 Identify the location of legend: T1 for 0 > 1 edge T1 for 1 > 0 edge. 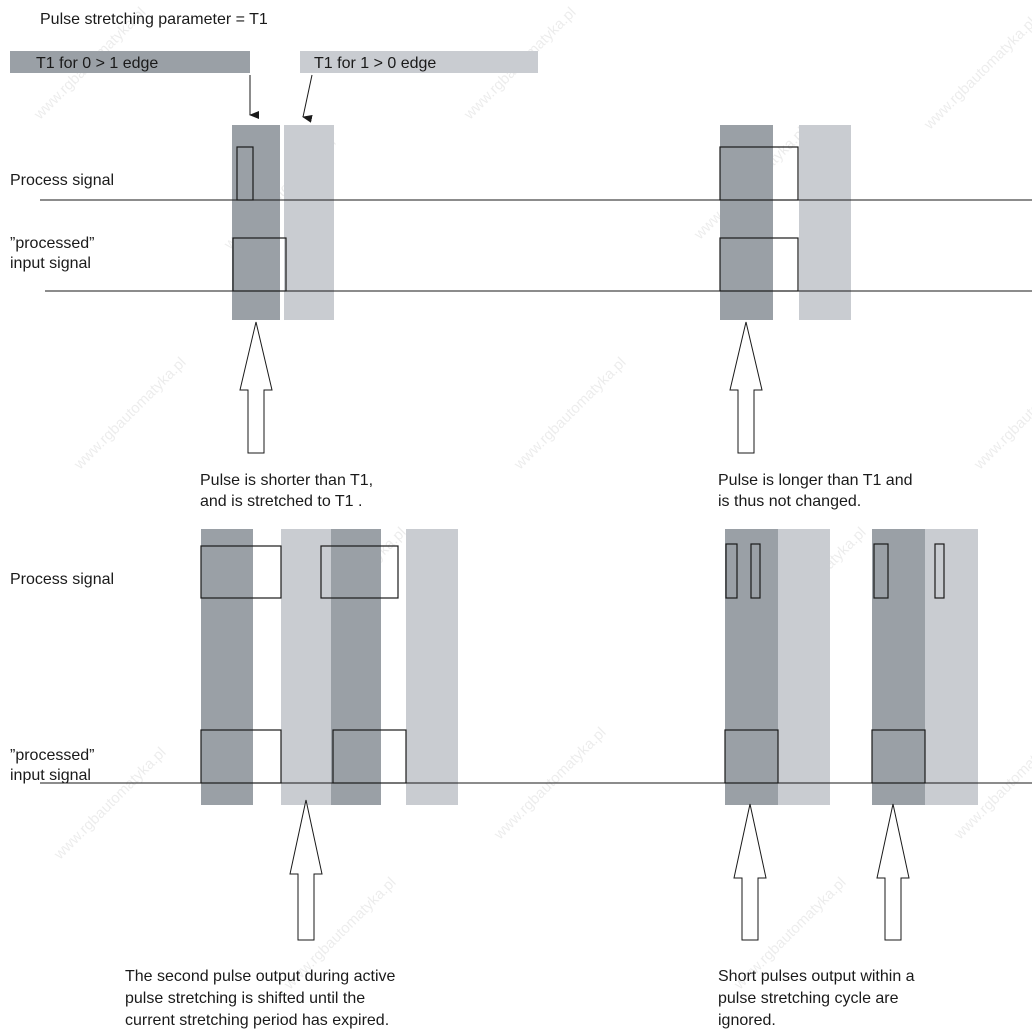
(274, 87).